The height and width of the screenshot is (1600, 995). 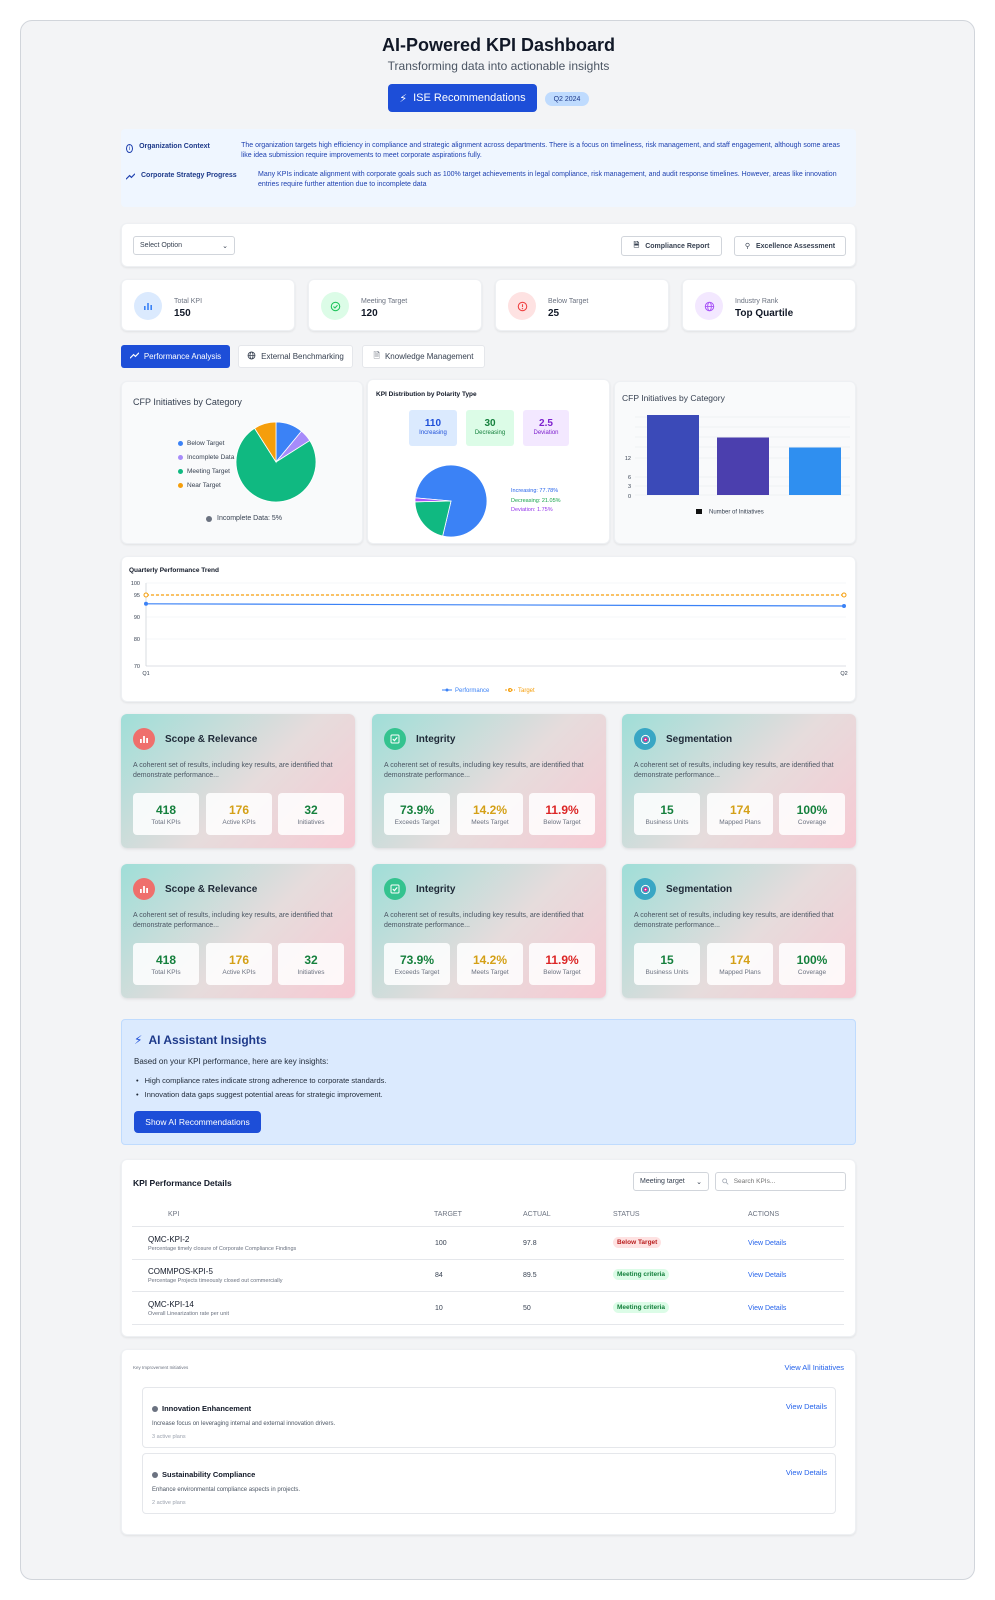 I want to click on stat-label: Industry Rank, so click(x=757, y=301).